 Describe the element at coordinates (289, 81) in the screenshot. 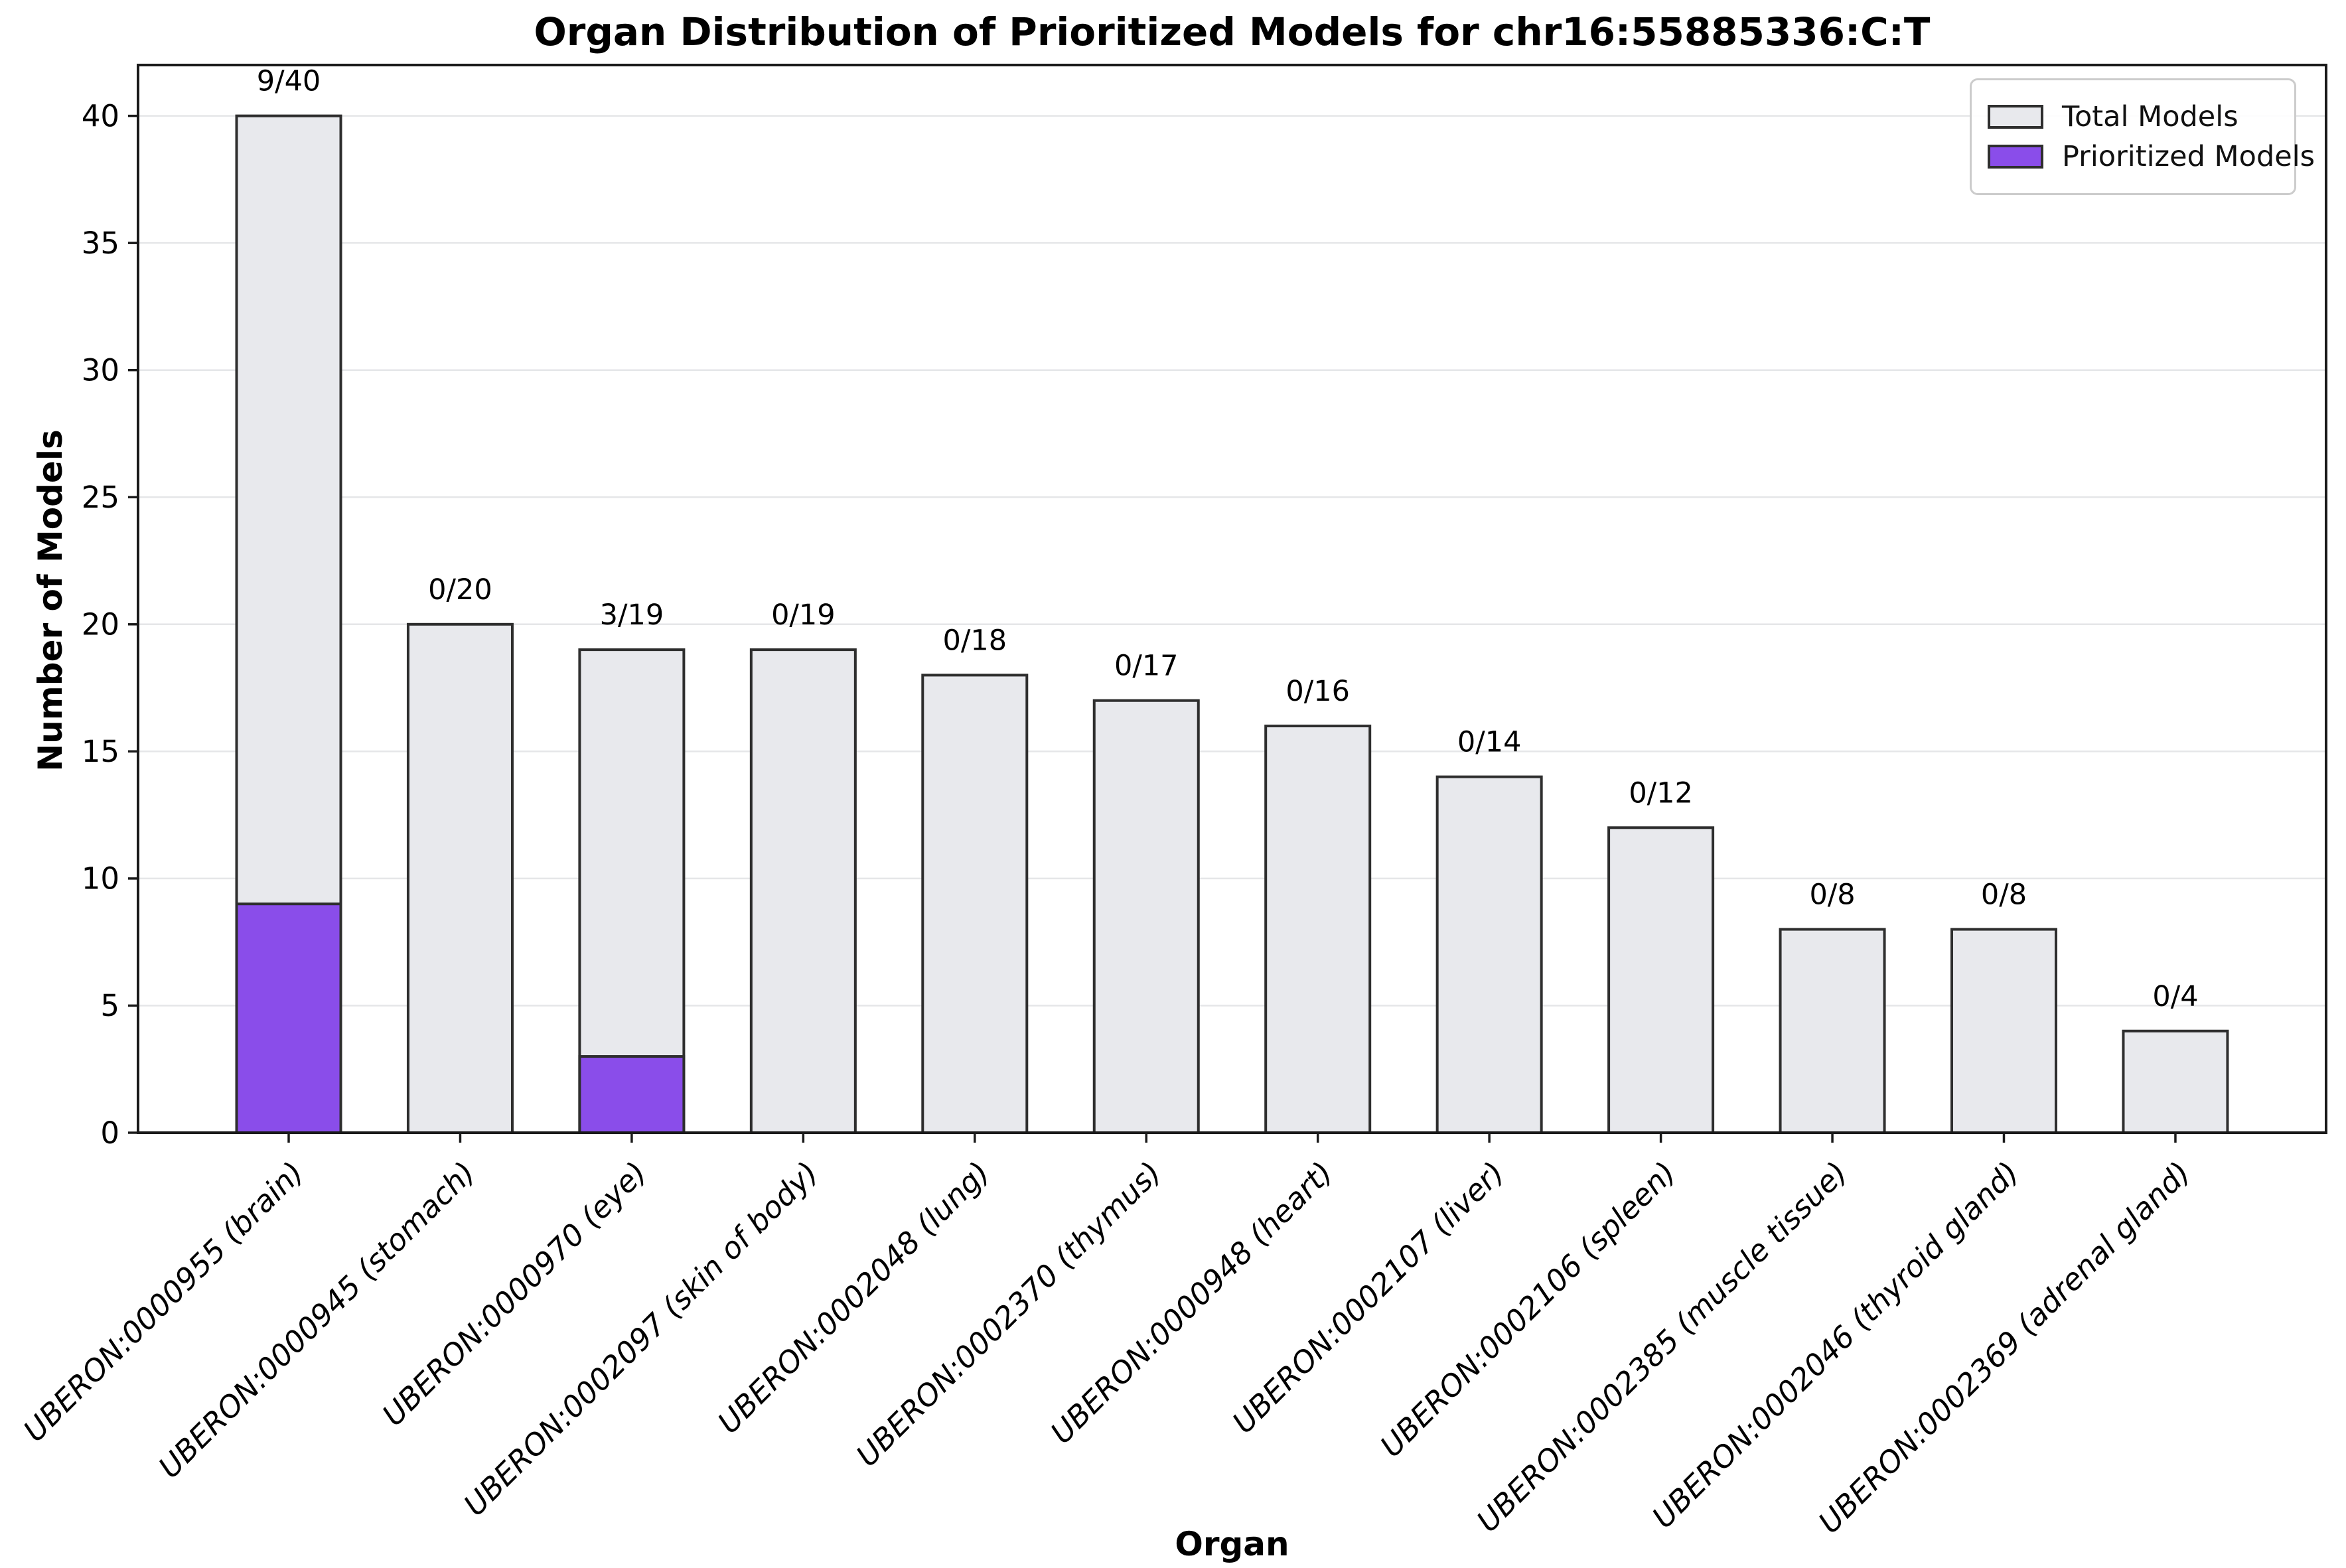

I see `bar-value-label: 9/40` at that location.